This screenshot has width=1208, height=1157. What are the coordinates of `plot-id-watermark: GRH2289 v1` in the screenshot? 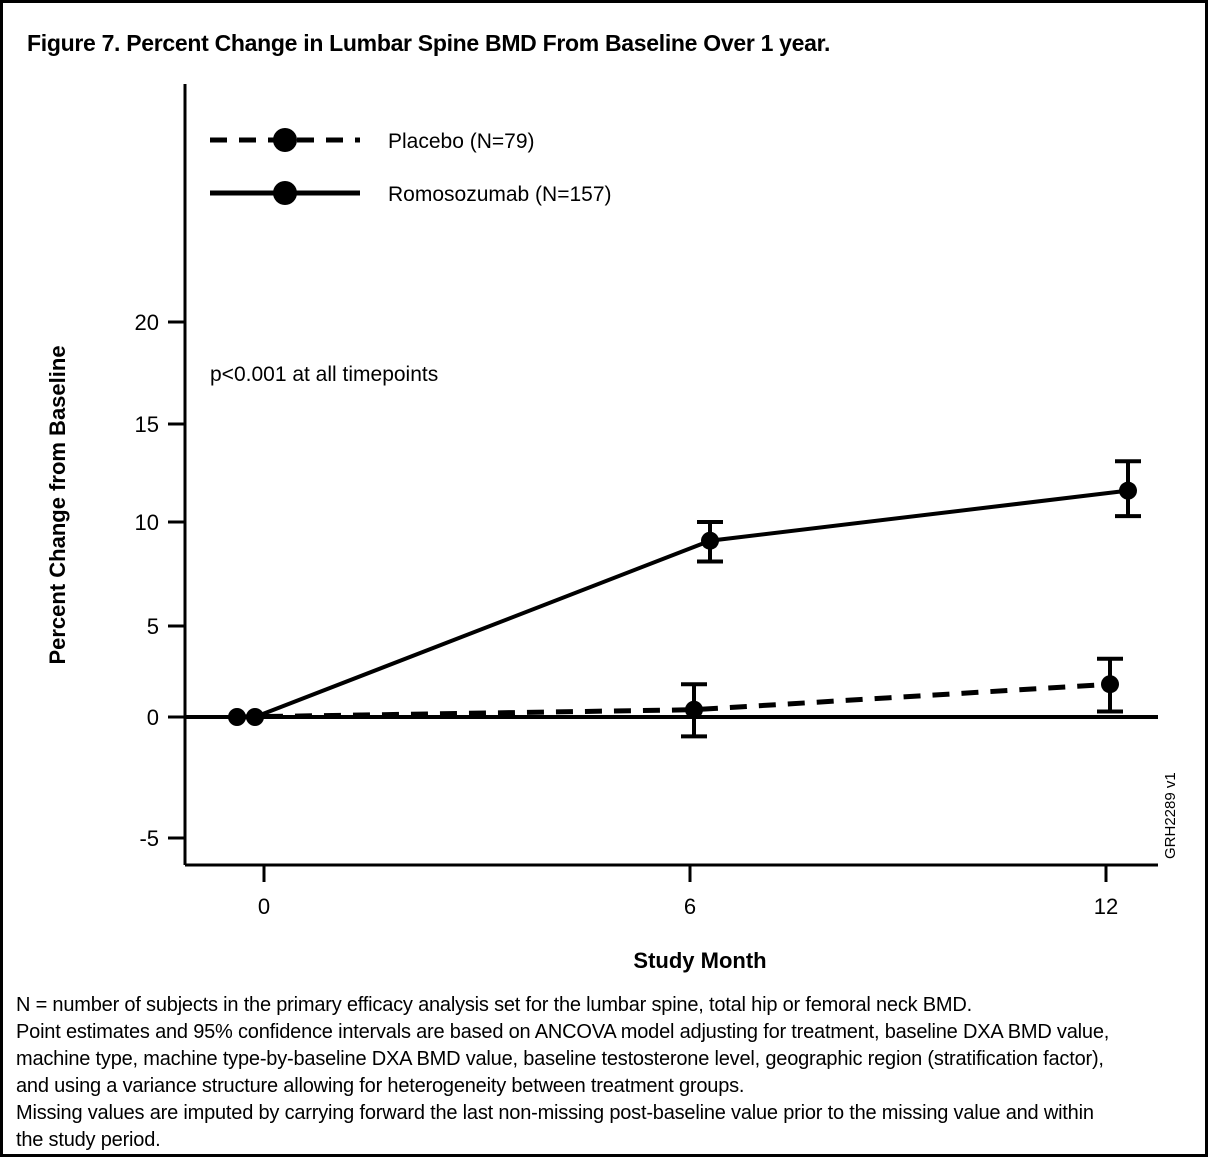 It's located at (1170, 815).